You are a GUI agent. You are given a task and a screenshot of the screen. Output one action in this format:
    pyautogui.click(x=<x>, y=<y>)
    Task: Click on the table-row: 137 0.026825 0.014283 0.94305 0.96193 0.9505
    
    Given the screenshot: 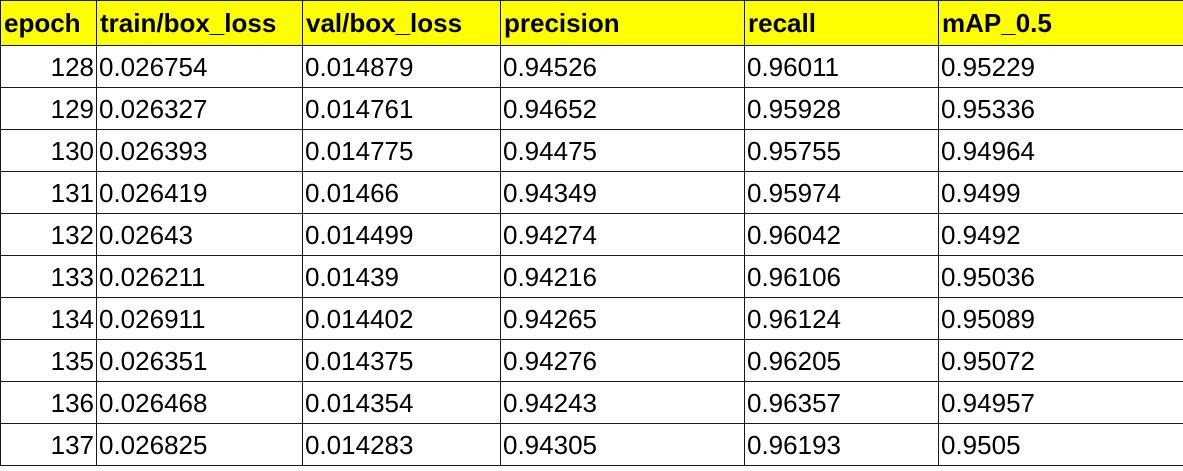 What is the action you would take?
    pyautogui.click(x=591, y=444)
    